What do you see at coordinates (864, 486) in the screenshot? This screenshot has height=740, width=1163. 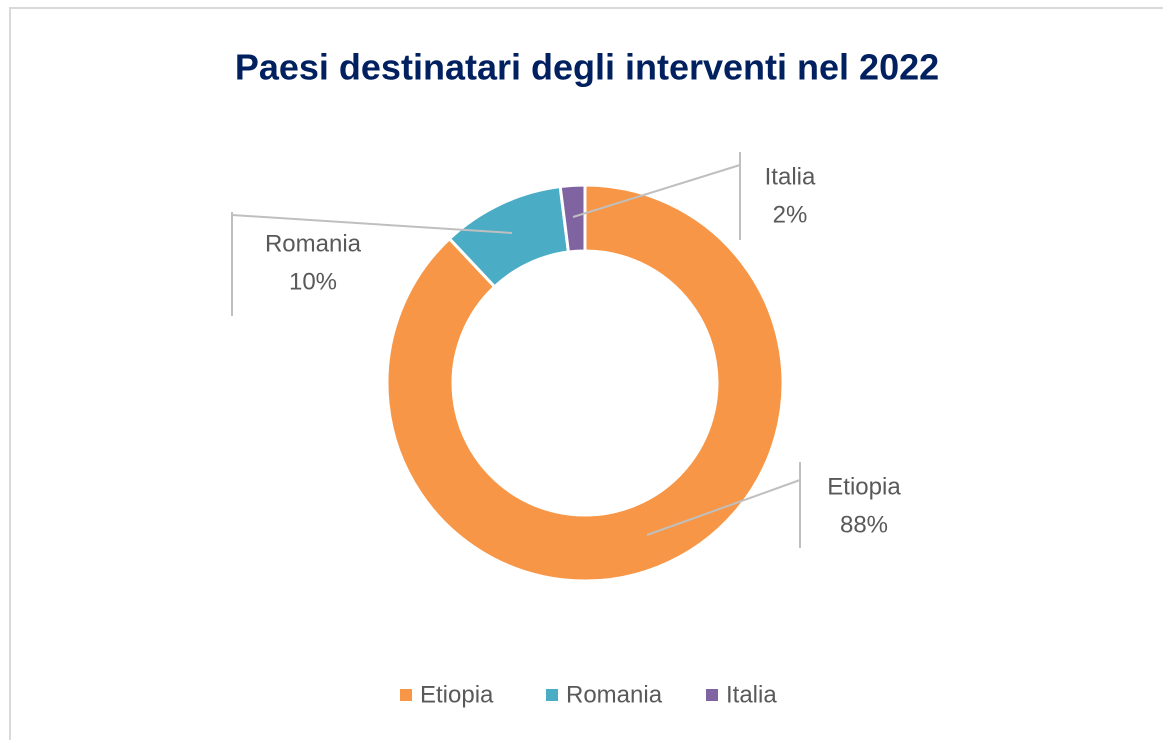 I see `data-label-category: Etiopia` at bounding box center [864, 486].